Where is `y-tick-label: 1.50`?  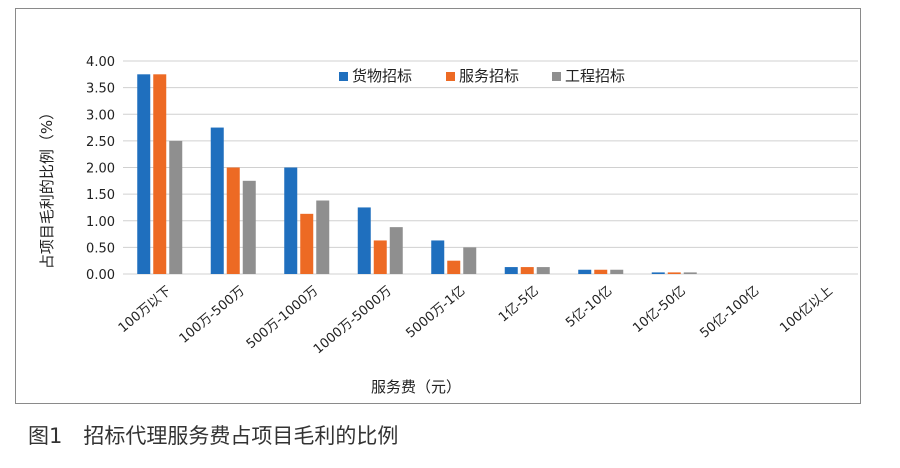
y-tick-label: 1.50 is located at coordinates (100, 195).